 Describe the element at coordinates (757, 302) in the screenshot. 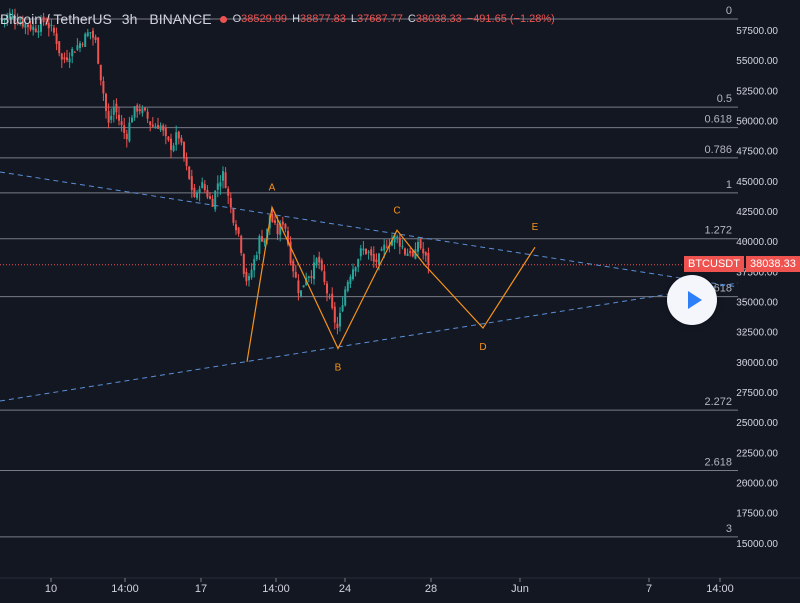

I see `y-tick-35000: 35000.00` at that location.